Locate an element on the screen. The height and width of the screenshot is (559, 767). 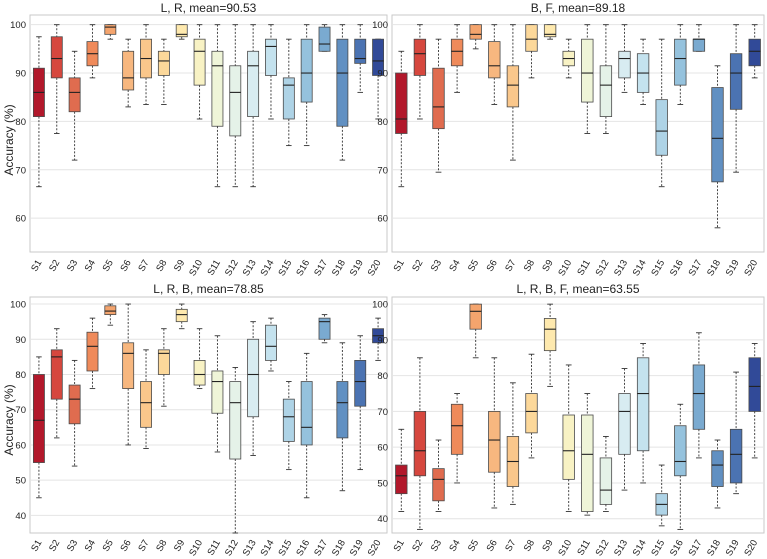
chart-title: L, R, mean=90.53 is located at coordinates (209, 8).